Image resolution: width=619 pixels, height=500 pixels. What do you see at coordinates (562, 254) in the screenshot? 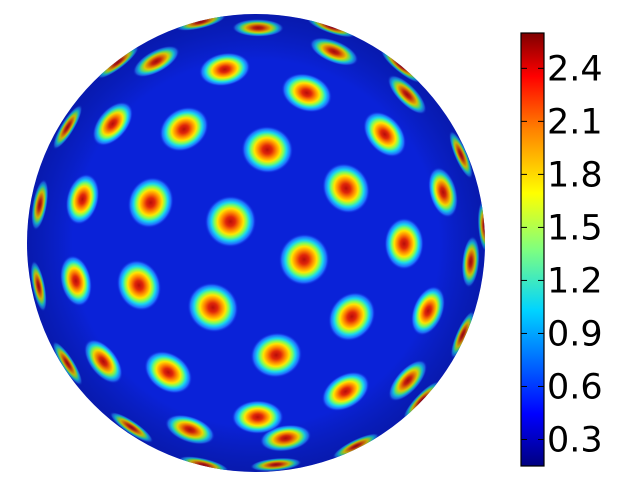
I see `colorbar-ticks: 0.3 0.6 0.9 1.2 1.5 1.8 2.1 2.4` at bounding box center [562, 254].